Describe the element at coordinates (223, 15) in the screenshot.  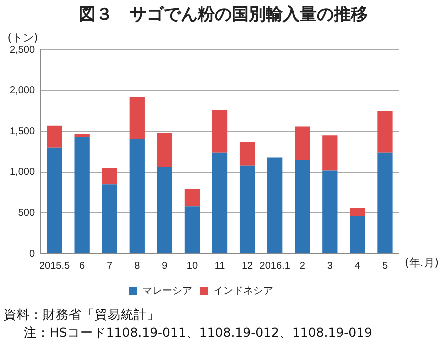
I see `chart-title: 図３ サゴでん粉の国別輸入量の推移` at that location.